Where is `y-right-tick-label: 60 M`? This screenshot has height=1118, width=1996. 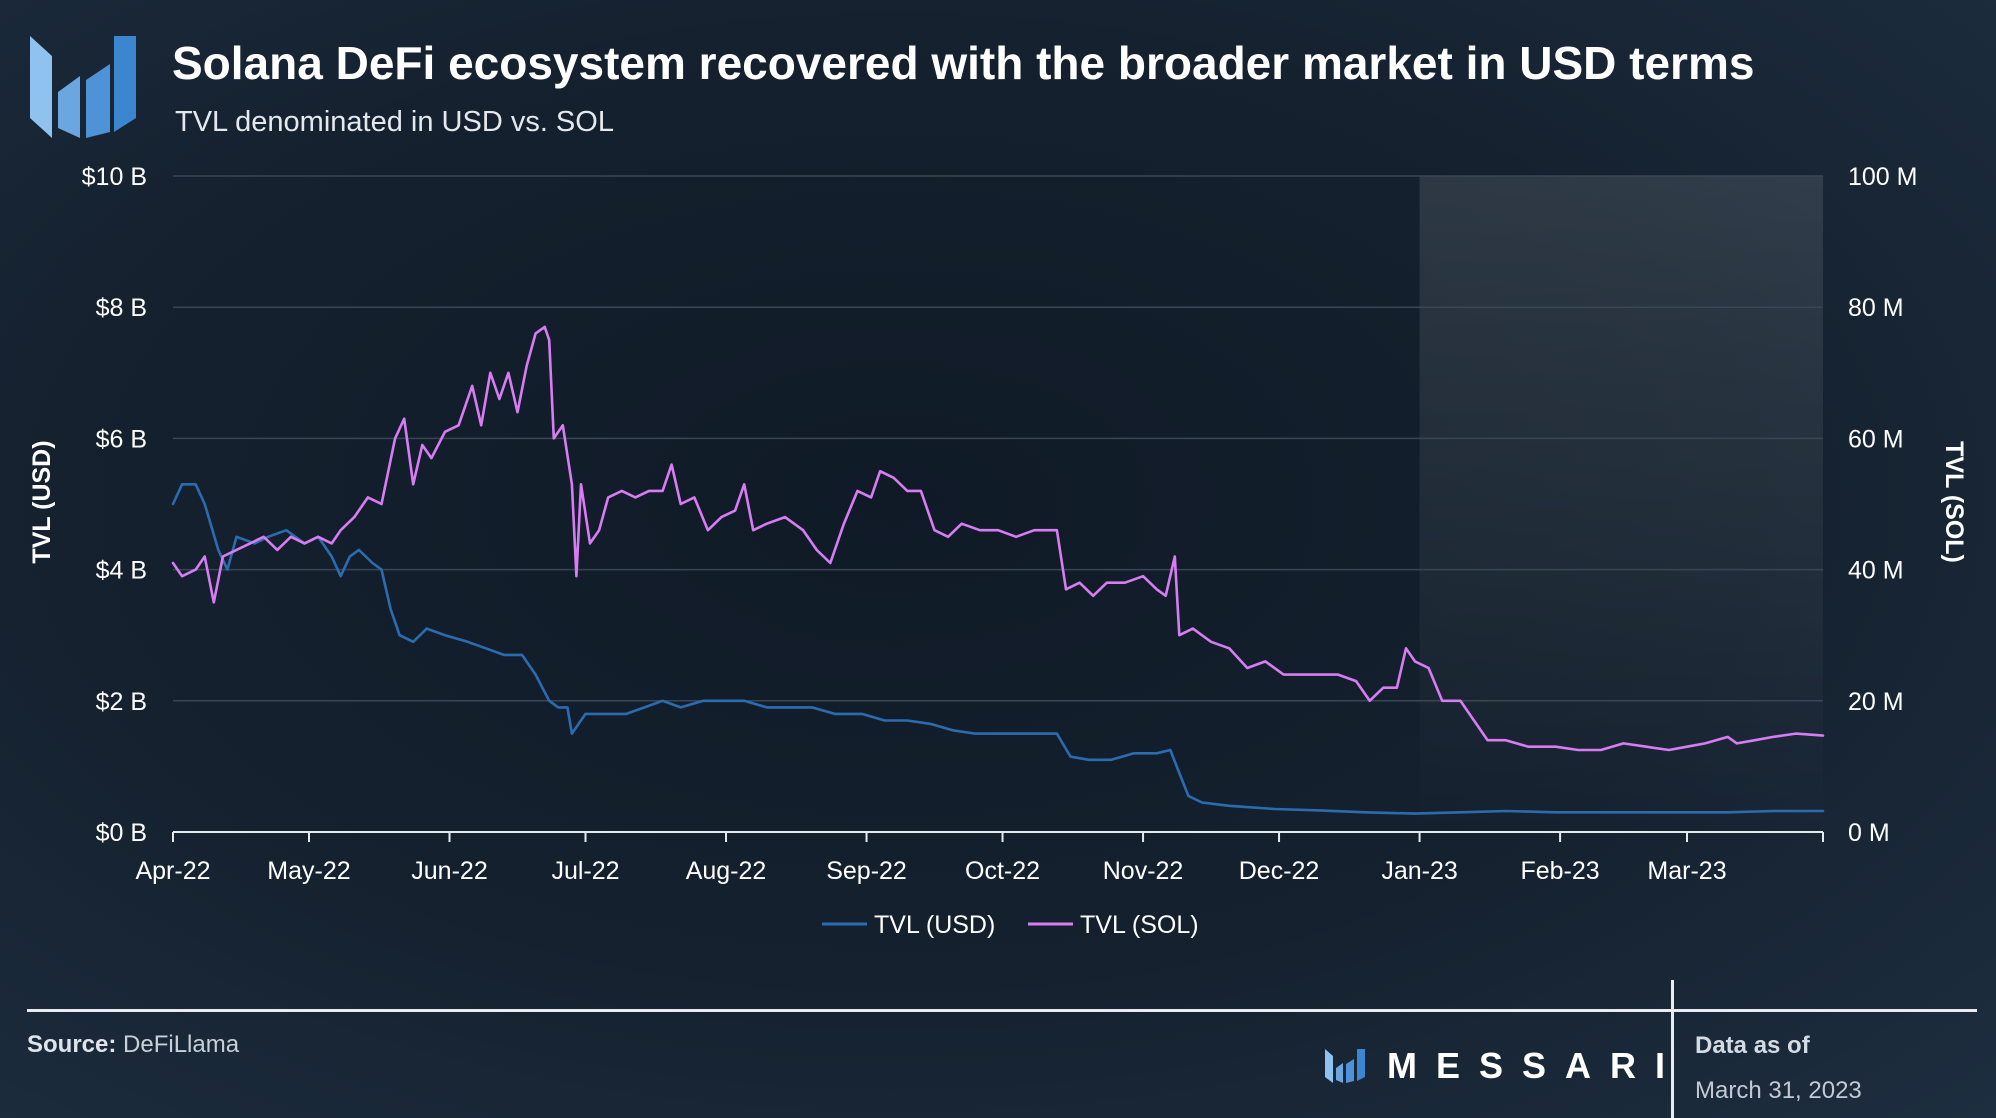
y-right-tick-label: 60 M is located at coordinates (1876, 439).